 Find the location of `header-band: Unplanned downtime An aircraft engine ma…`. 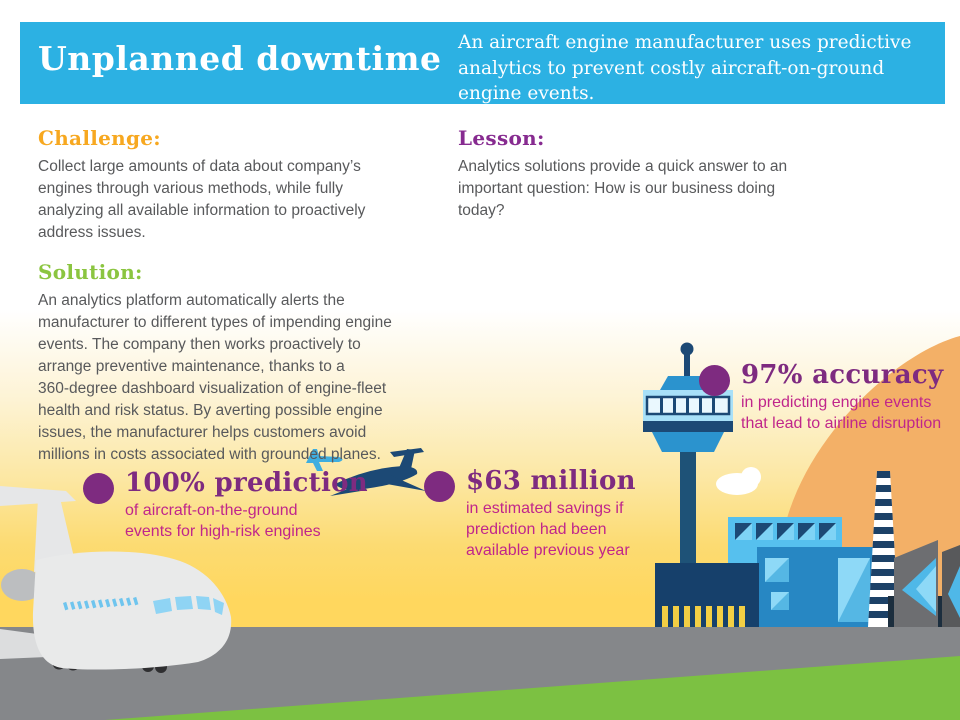

header-band: Unplanned downtime An aircraft engine ma… is located at coordinates (482, 63).